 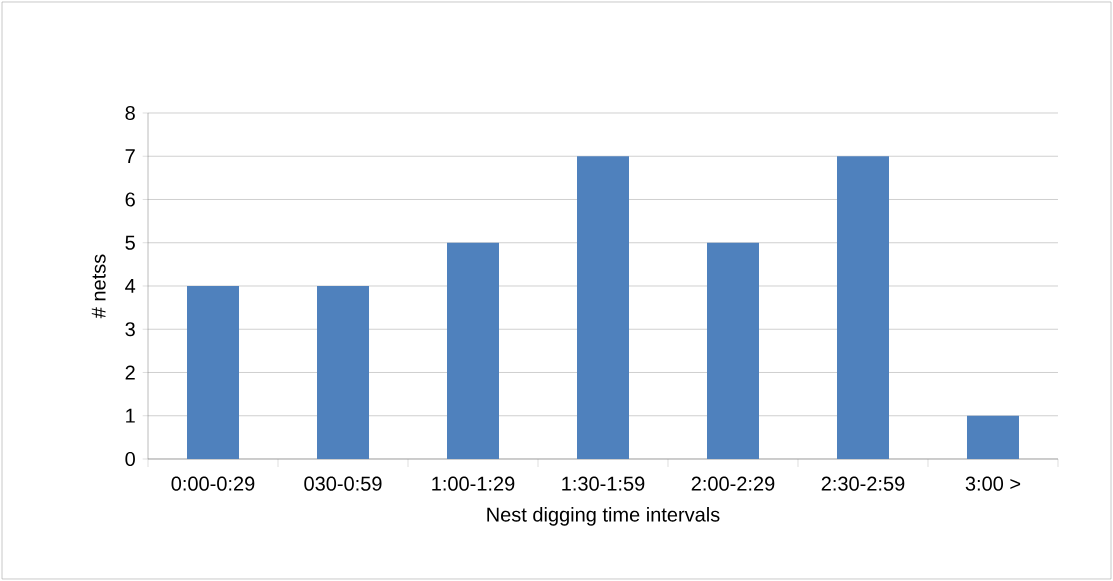 I want to click on x-tick-label: 1:00-1:29, so click(x=473, y=483).